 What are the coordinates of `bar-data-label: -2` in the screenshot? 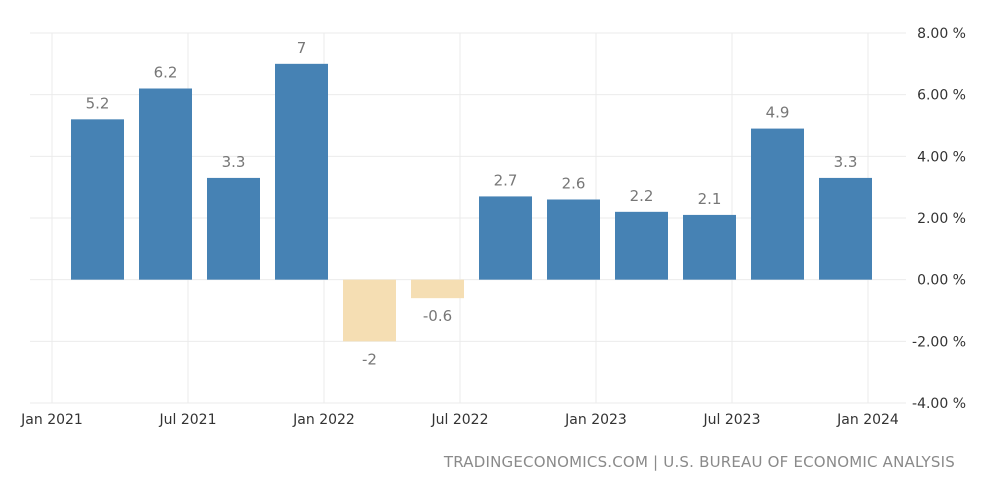 It's located at (369, 359).